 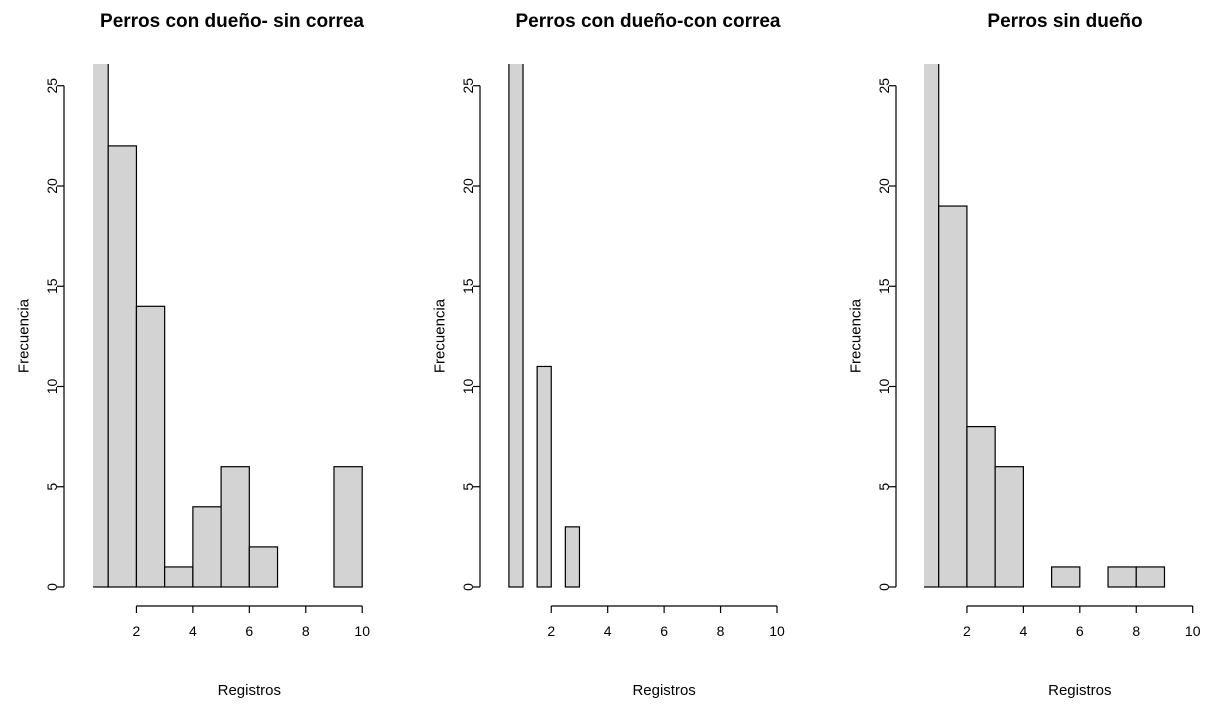 I want to click on panel-title: Perros sin dueño, so click(x=1064, y=21).